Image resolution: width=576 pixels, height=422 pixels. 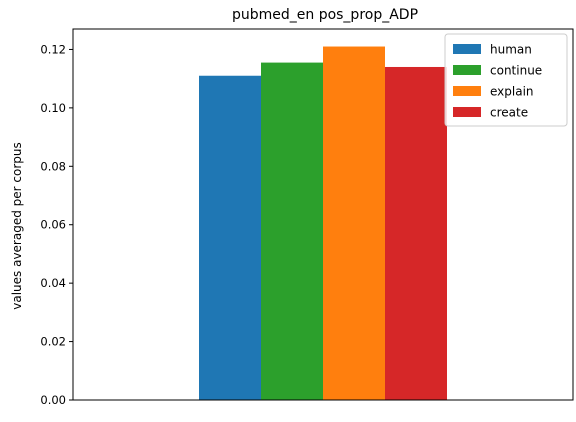 What do you see at coordinates (17, 226) in the screenshot?
I see `y-axis-label: values averaged per corpus` at bounding box center [17, 226].